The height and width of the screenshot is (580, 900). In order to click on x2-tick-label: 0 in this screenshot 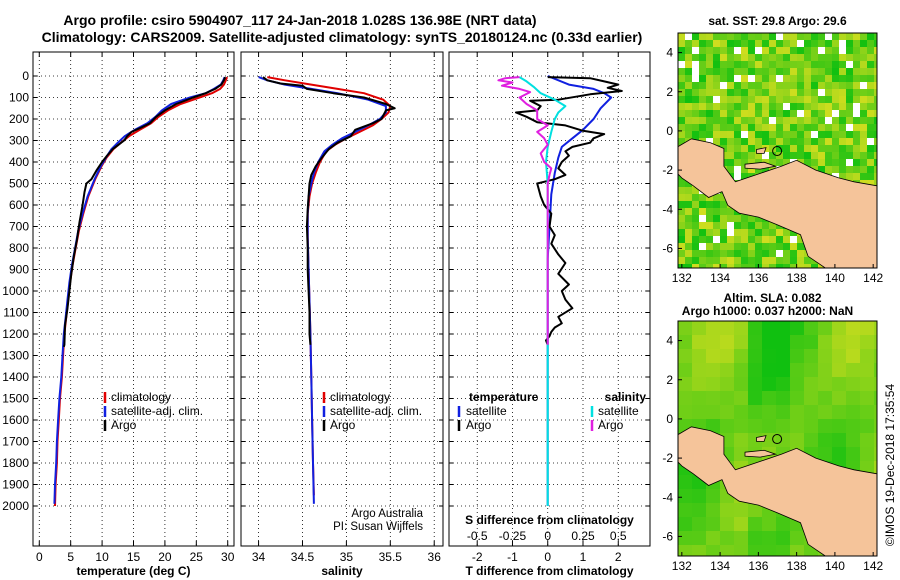, I will do `click(547, 536)`.